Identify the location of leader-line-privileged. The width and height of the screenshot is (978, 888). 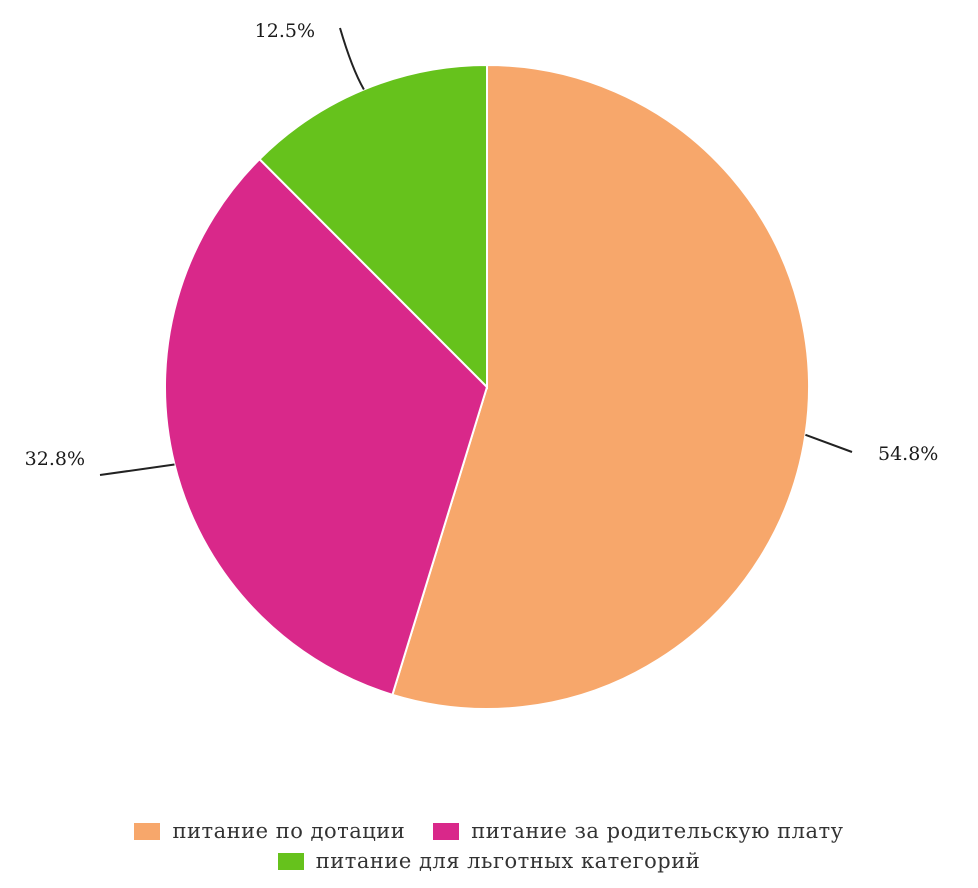
(352, 58).